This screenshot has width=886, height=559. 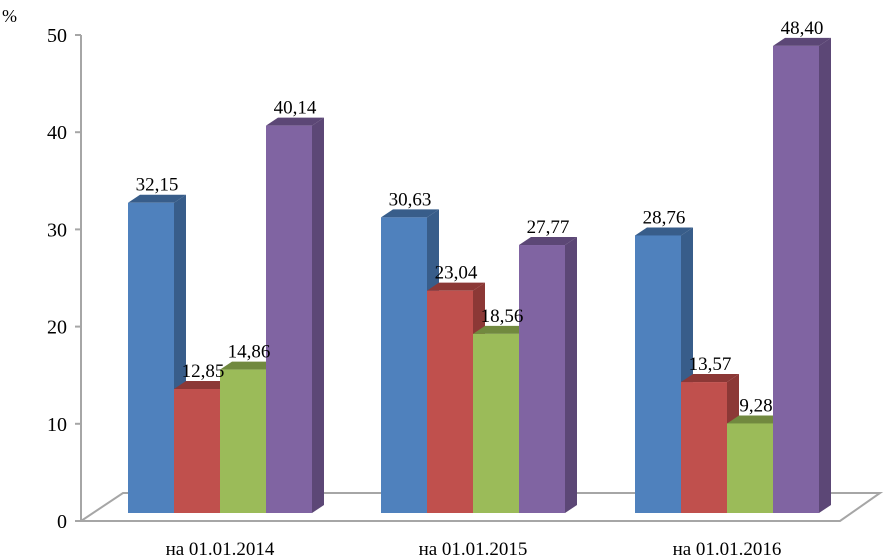 I want to click on data-label: 14,86, so click(x=249, y=352).